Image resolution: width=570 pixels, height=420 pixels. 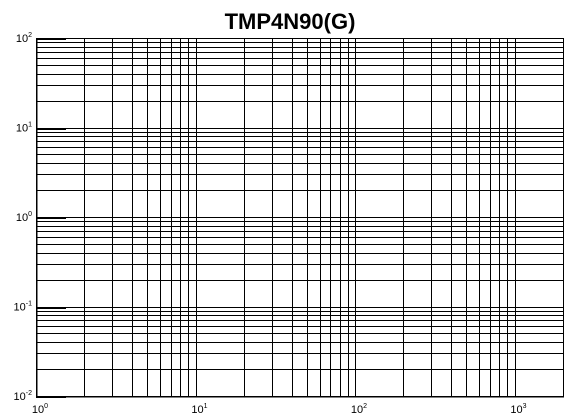 I want to click on y-tick-label: 10⁰, so click(x=24, y=217).